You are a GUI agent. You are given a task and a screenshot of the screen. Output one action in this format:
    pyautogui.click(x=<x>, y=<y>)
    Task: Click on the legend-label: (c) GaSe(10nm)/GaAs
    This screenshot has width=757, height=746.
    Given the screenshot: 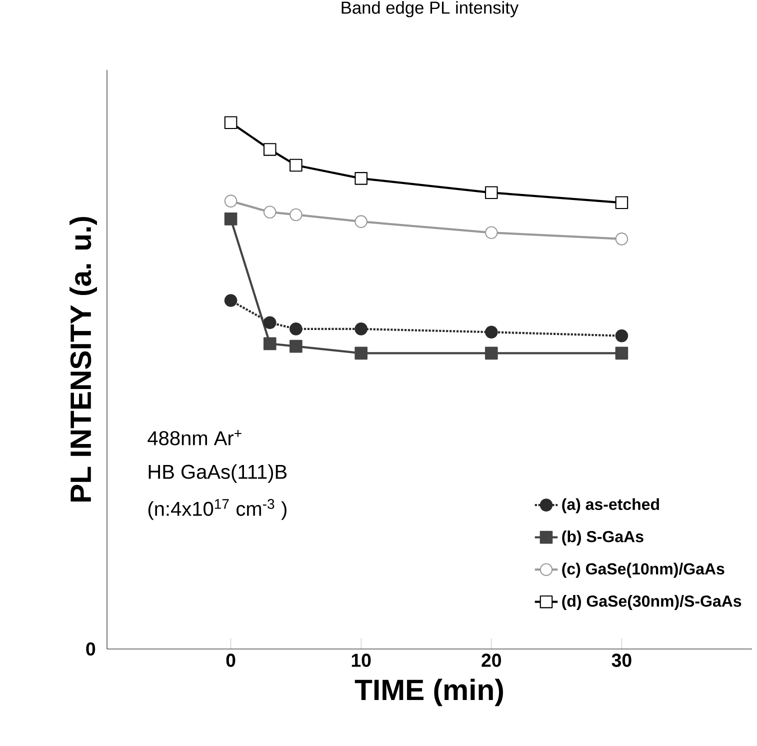 What is the action you would take?
    pyautogui.click(x=643, y=570)
    